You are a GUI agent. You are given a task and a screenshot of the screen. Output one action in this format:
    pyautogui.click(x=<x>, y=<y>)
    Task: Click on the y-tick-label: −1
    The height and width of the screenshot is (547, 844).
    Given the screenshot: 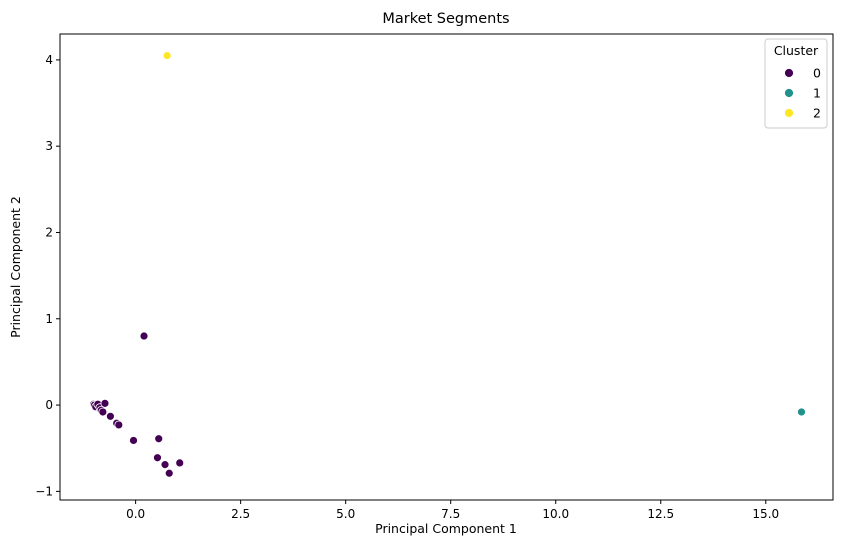 What is the action you would take?
    pyautogui.click(x=44, y=491)
    